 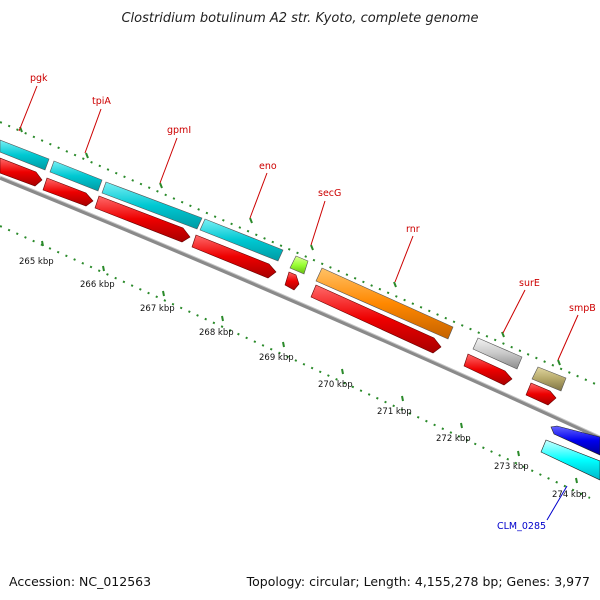 What do you see at coordinates (21, 172) in the screenshot?
I see `cds-arrow-pgk` at bounding box center [21, 172].